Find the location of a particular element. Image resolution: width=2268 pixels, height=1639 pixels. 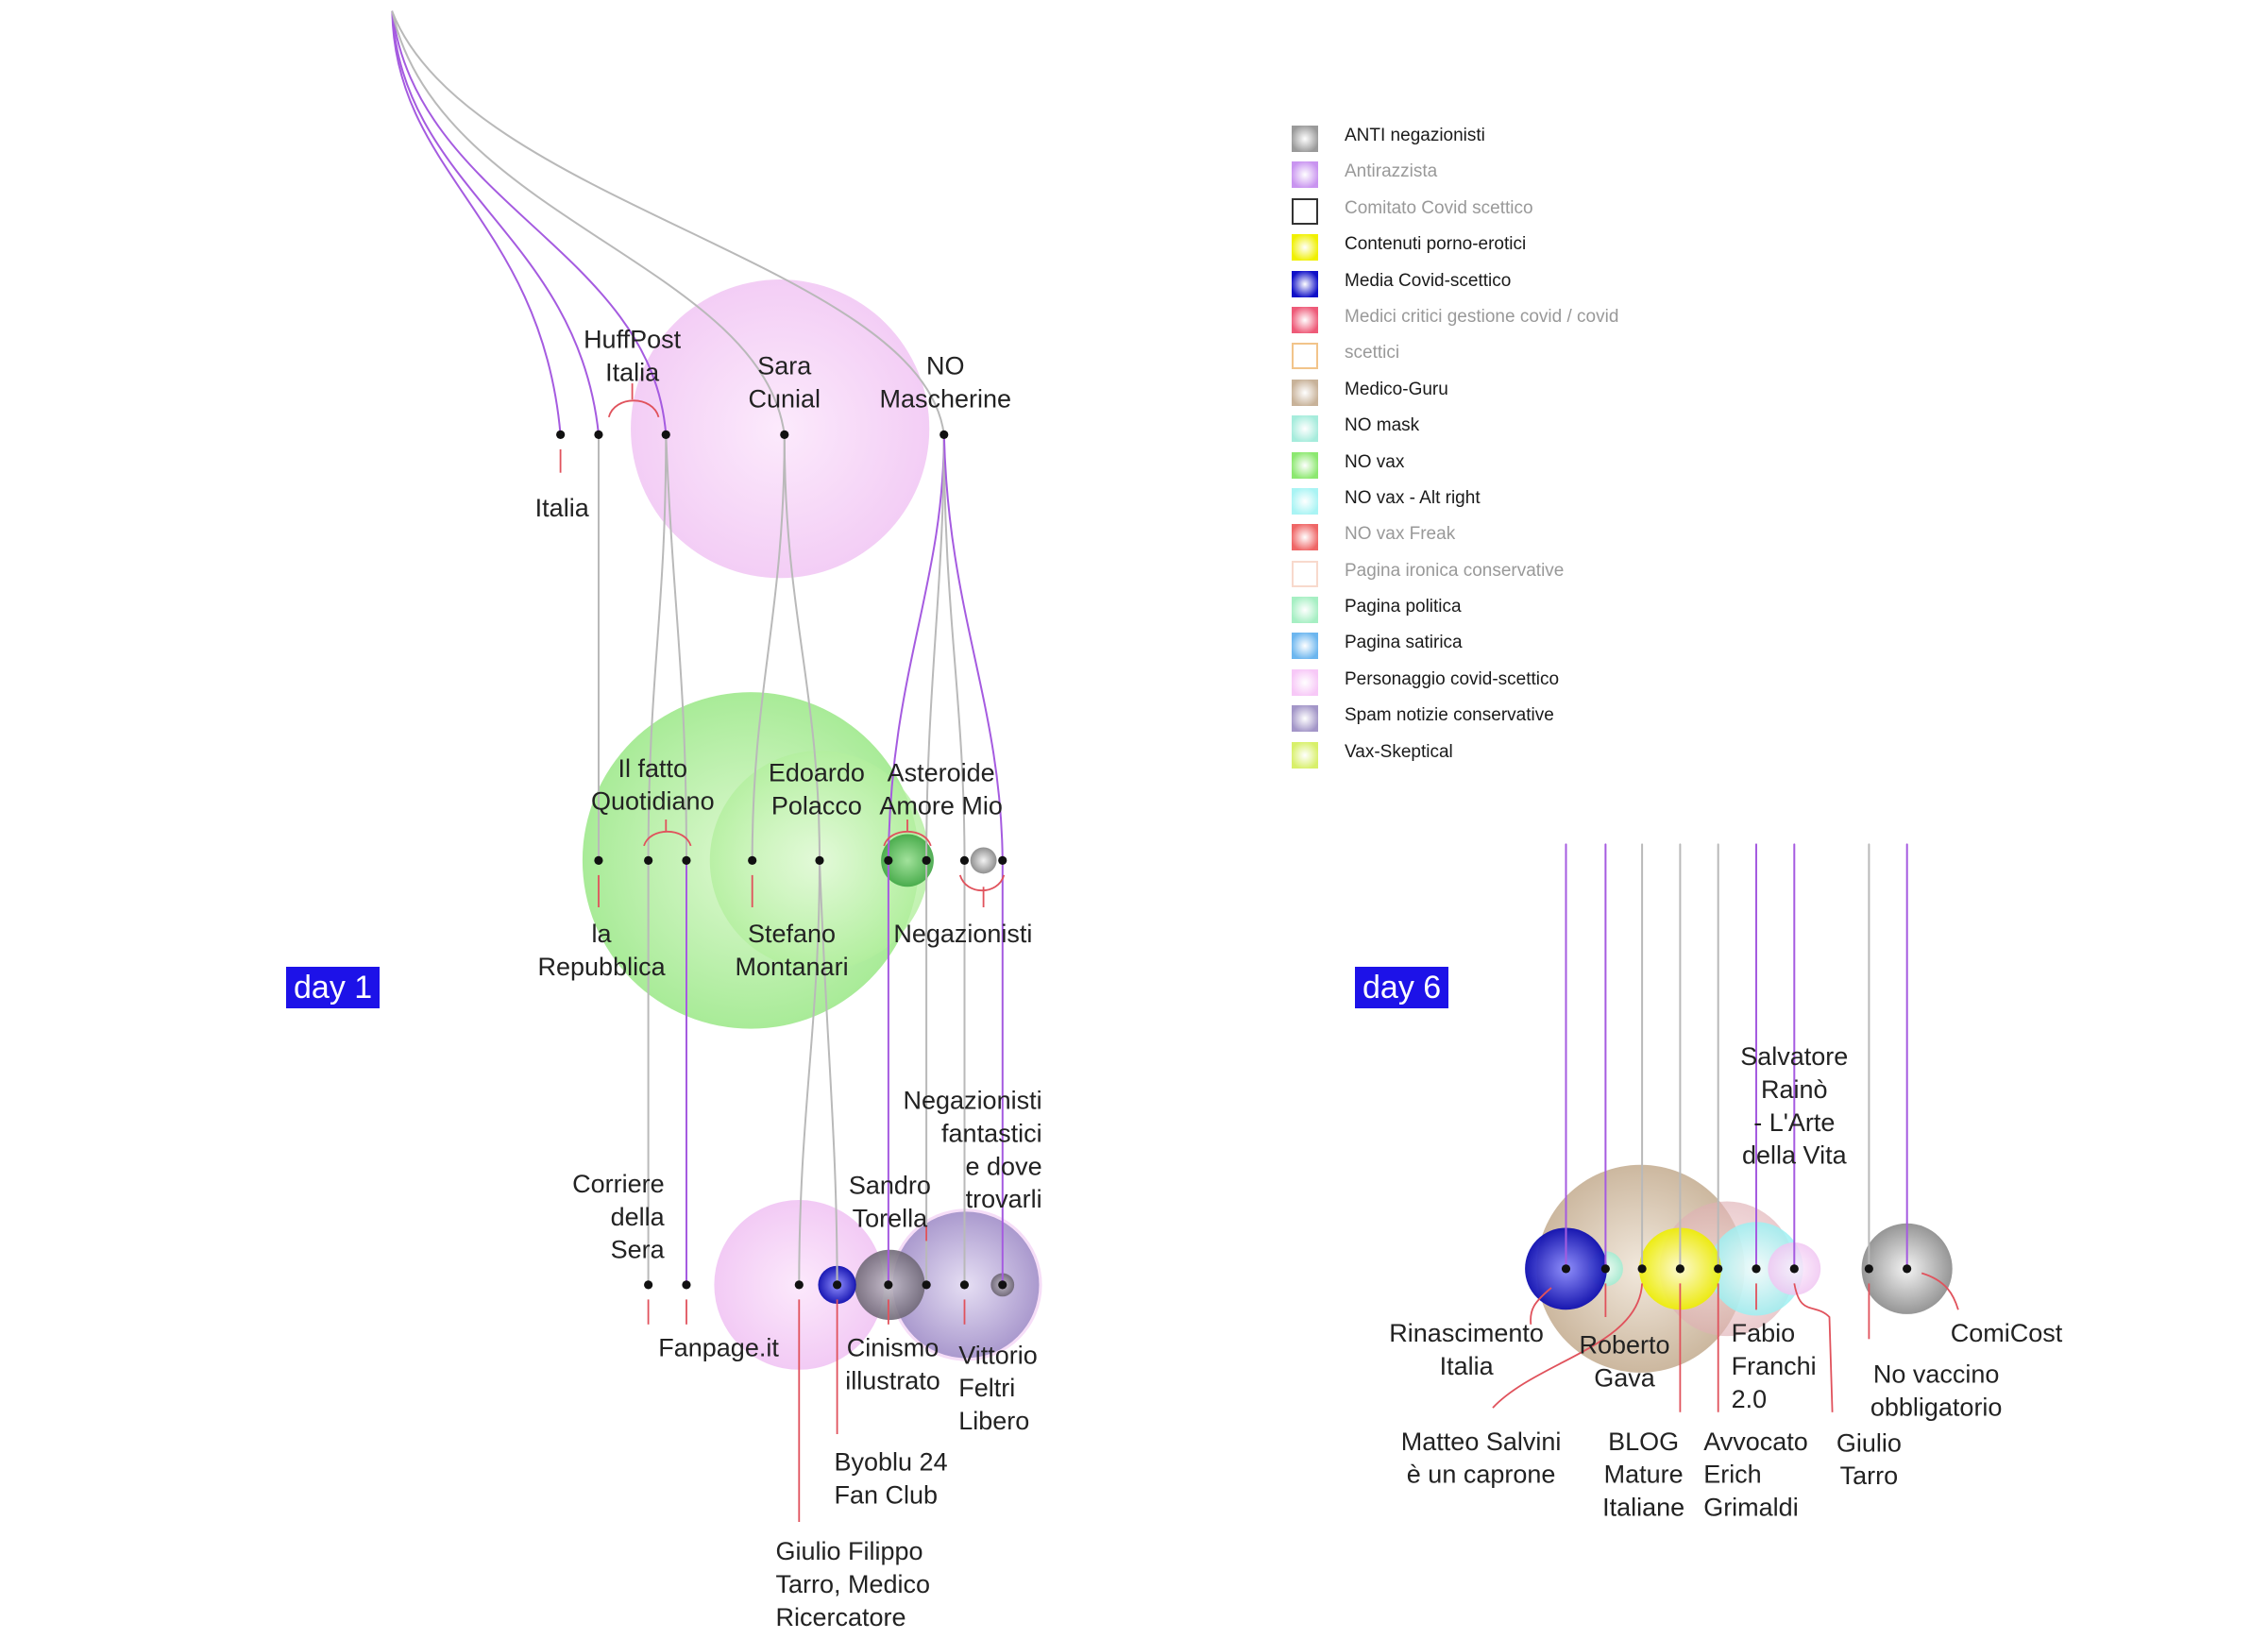

label-tarro-medico: Giulio Filippo Tarro, Medico Ricercatore is located at coordinates (853, 1584).